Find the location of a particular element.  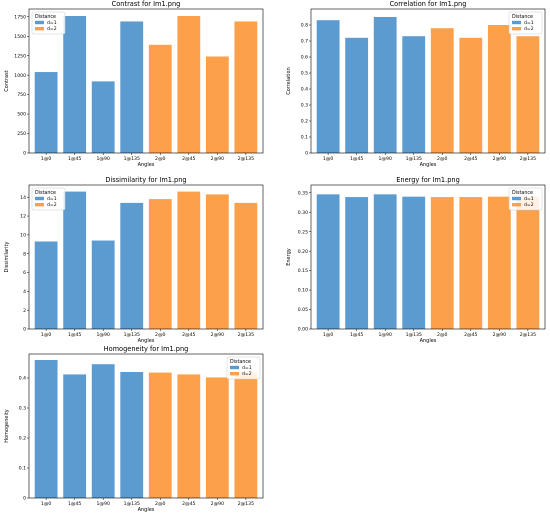

chart-title: Contrast for Im1.png is located at coordinates (146, 4).